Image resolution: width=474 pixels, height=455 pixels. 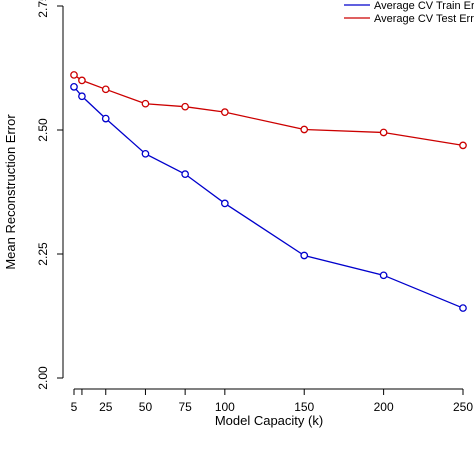 I want to click on x-tick-label: 250, so click(x=463, y=407).